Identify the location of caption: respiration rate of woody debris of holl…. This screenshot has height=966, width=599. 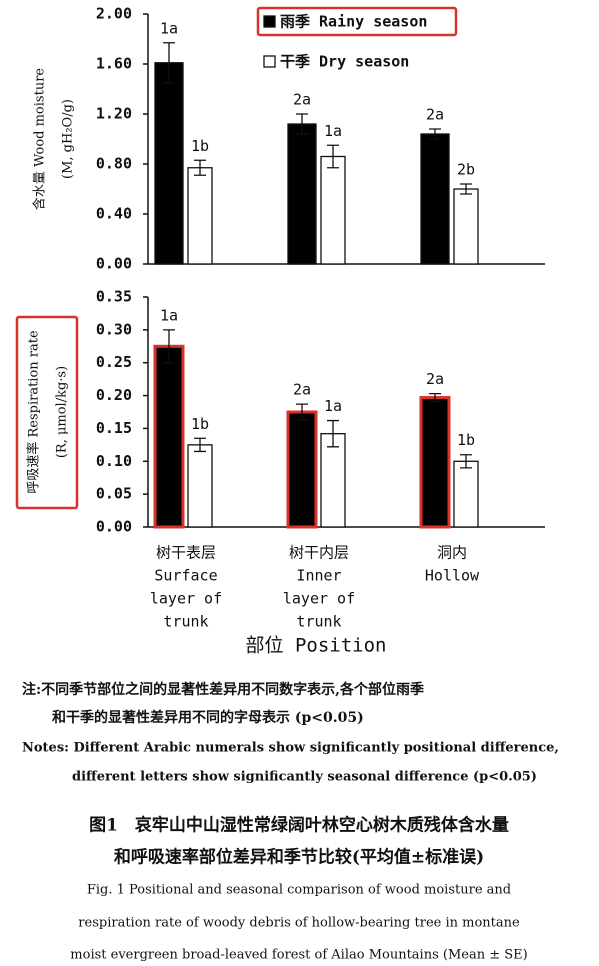
(299, 923).